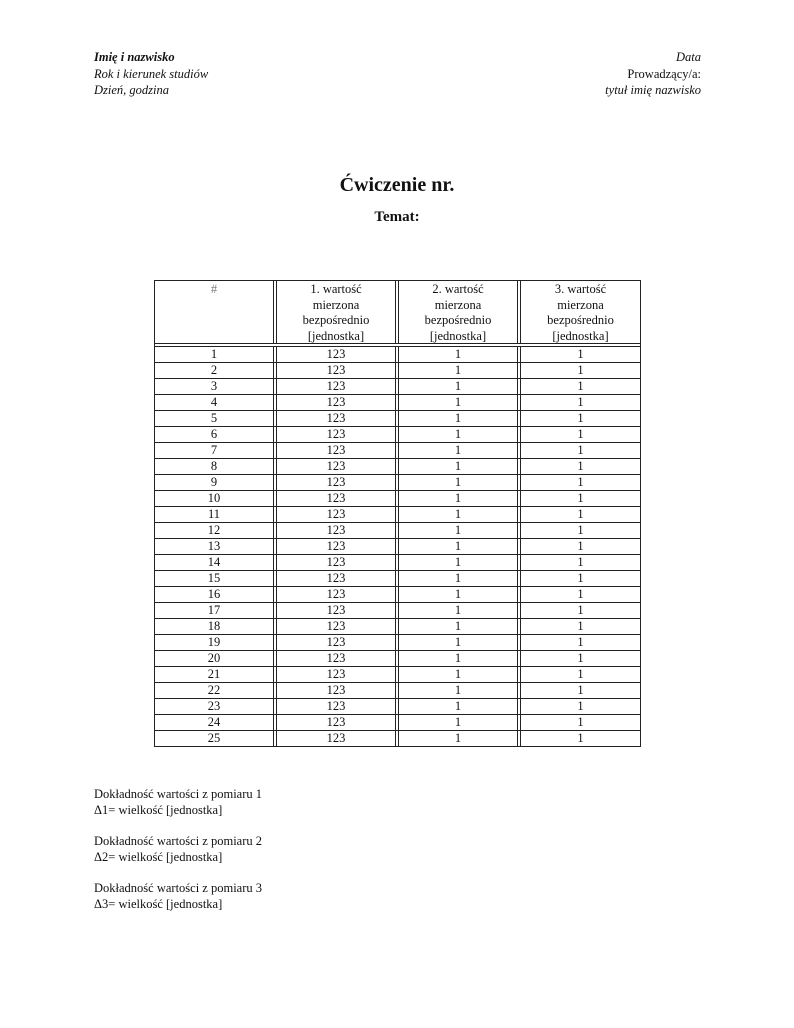 The image size is (794, 1028). Describe the element at coordinates (216, 370) in the screenshot. I see `table-cell: 2` at that location.